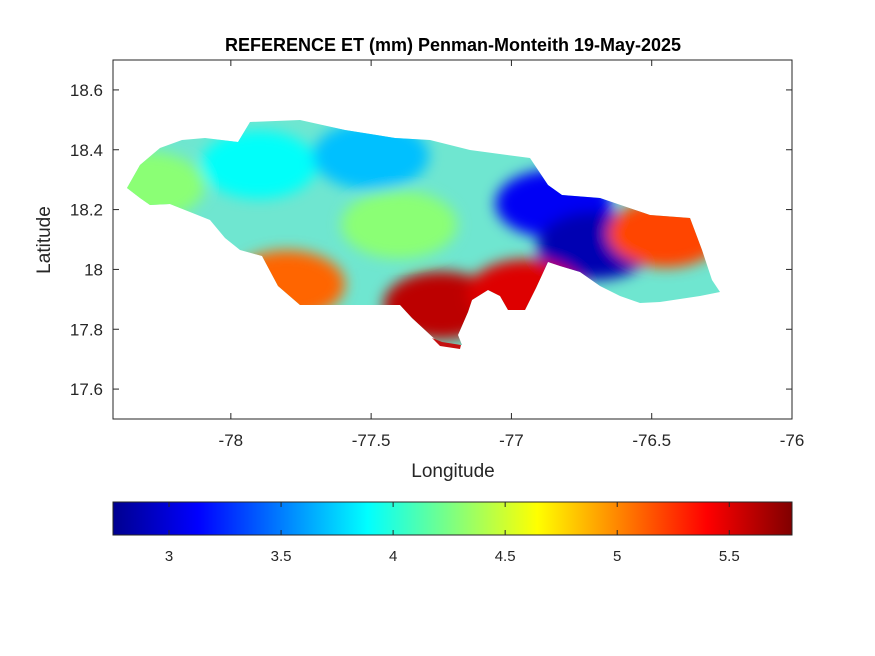  Describe the element at coordinates (281, 556) in the screenshot. I see `colorbar-tick-label: 3.5` at that location.